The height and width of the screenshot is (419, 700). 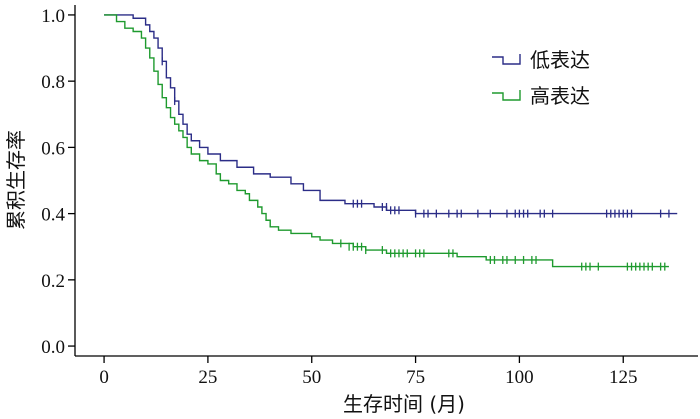 What do you see at coordinates (415, 377) in the screenshot?
I see `x-tick-label: 75` at bounding box center [415, 377].